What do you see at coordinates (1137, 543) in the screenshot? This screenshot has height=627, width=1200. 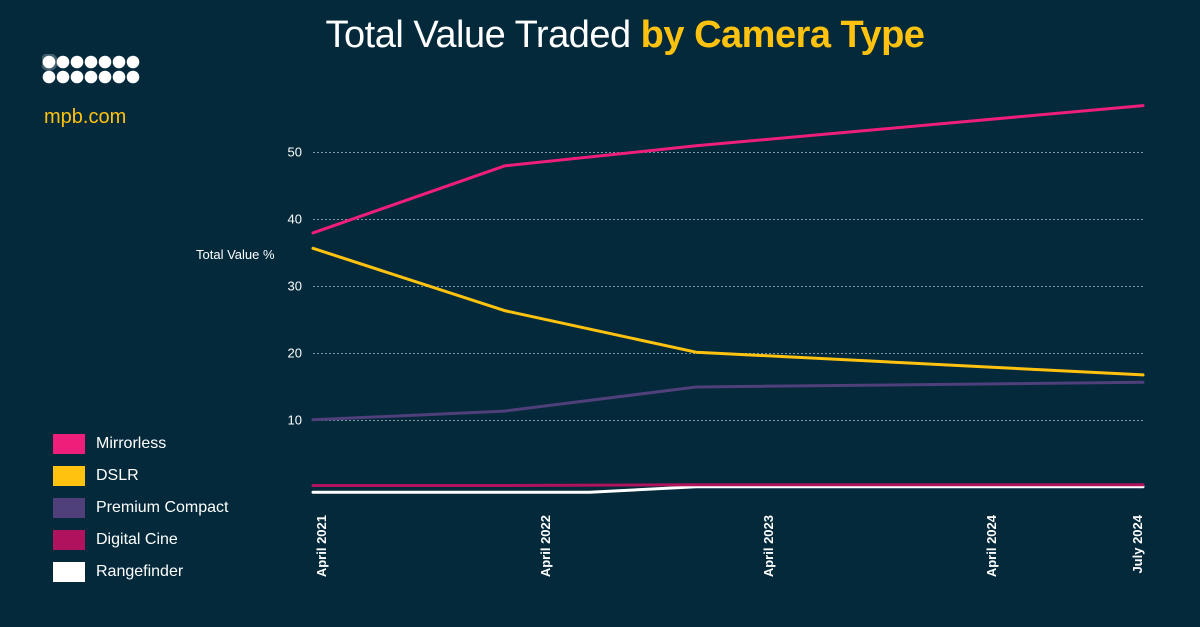 I see `x-tick-label: July 2024` at bounding box center [1137, 543].